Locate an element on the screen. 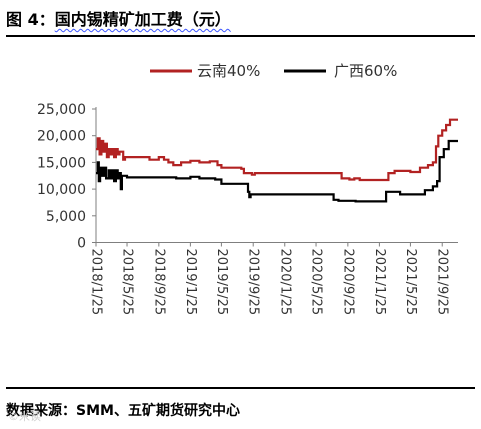  series-line-guangxi is located at coordinates (277, 171).